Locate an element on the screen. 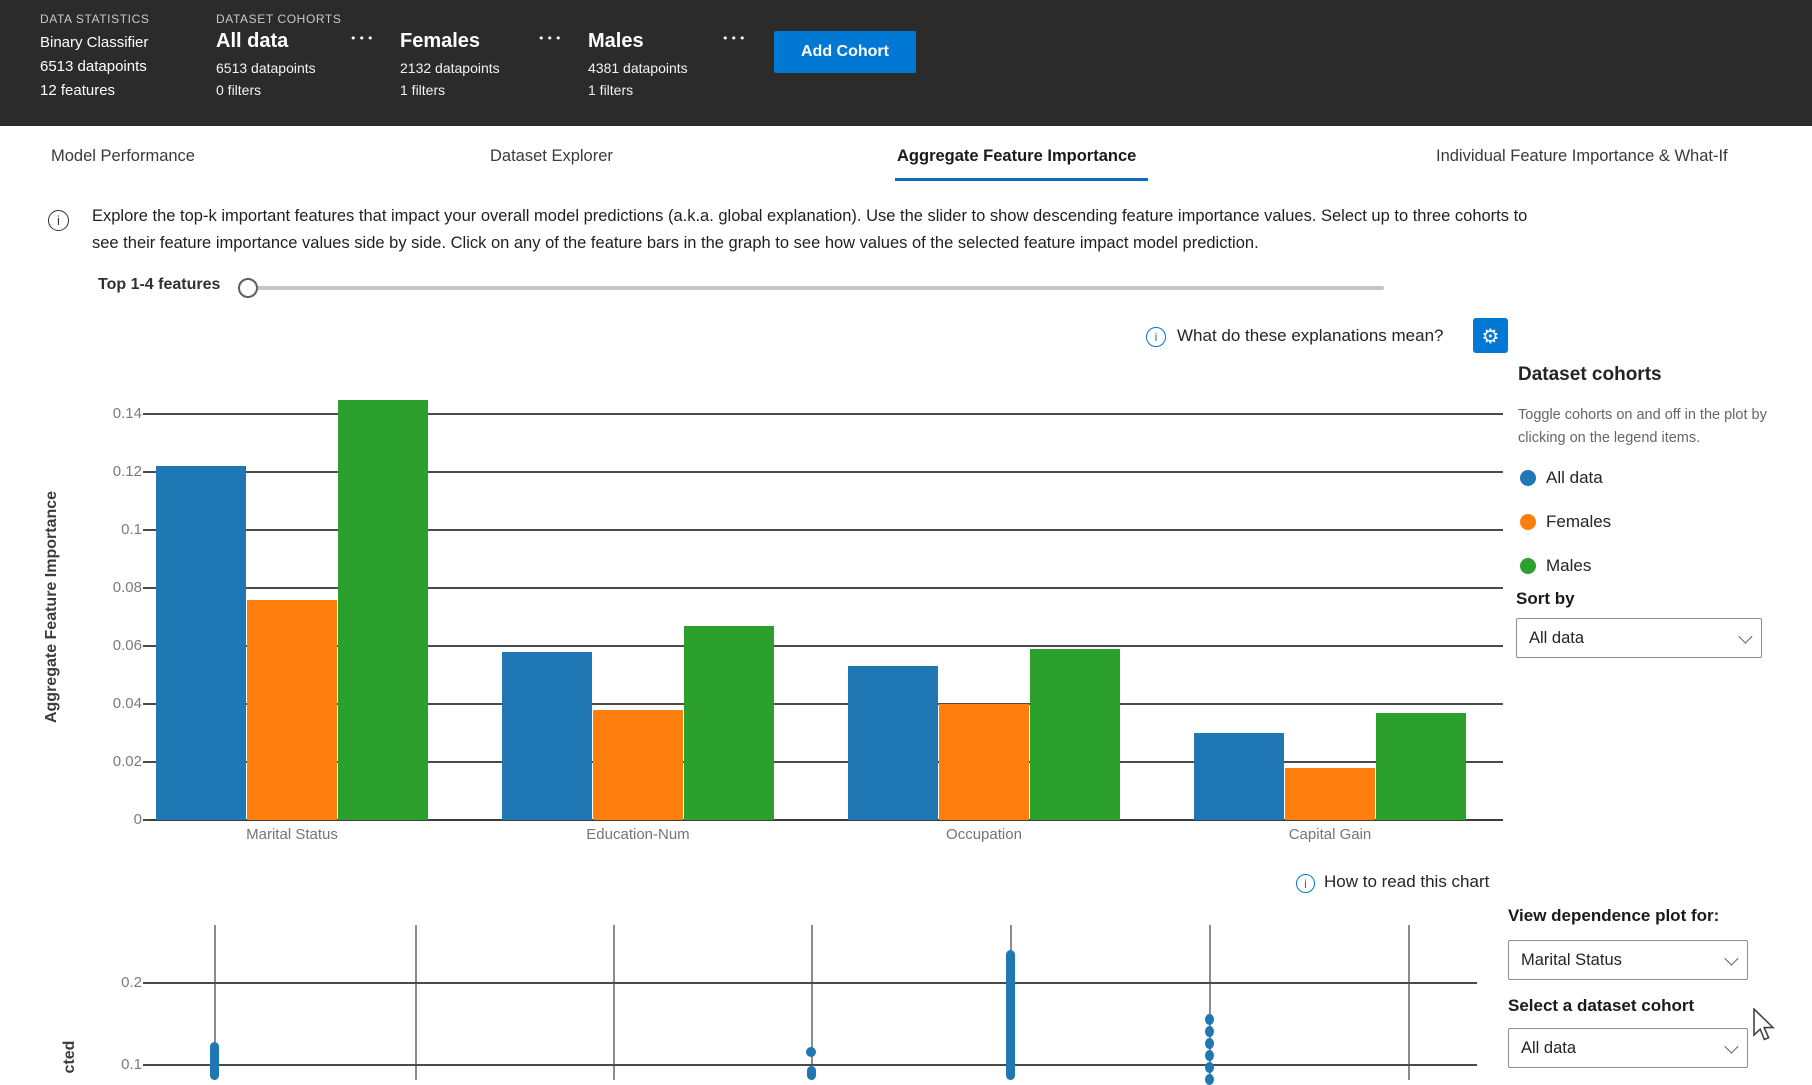  bar-capital-gain-females is located at coordinates (1329, 794).